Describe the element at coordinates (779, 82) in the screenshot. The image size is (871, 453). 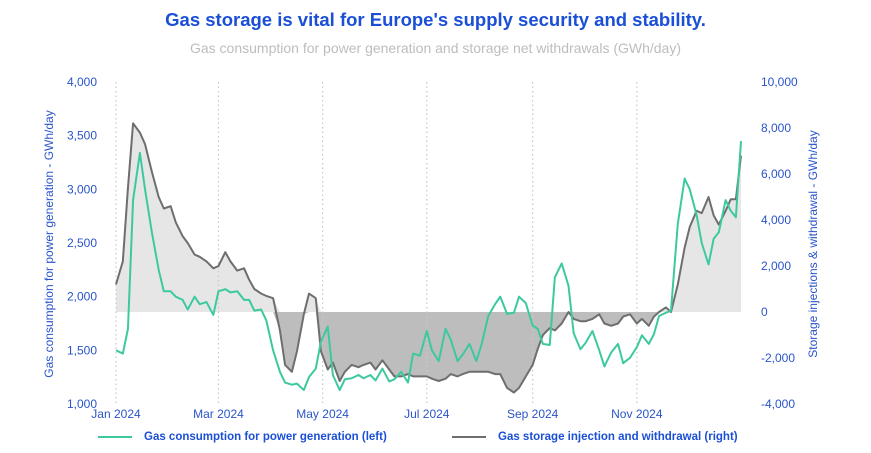
I see `y-right-tick-label: 10,000` at that location.